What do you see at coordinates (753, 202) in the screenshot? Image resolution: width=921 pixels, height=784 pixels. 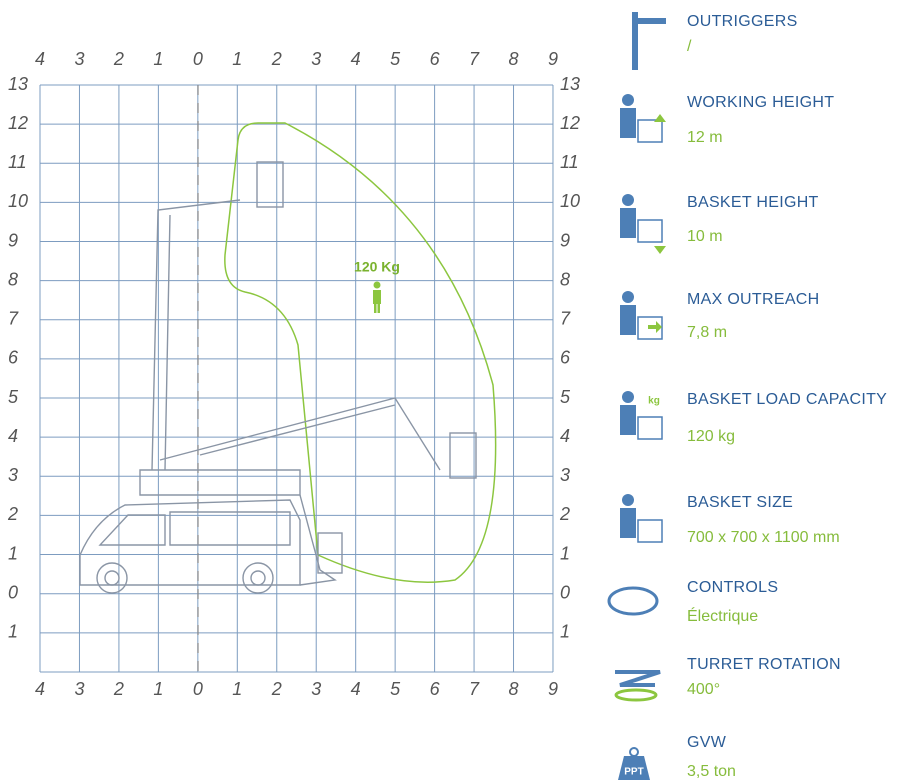 I see `spec-title: BASKET HEIGHT` at bounding box center [753, 202].